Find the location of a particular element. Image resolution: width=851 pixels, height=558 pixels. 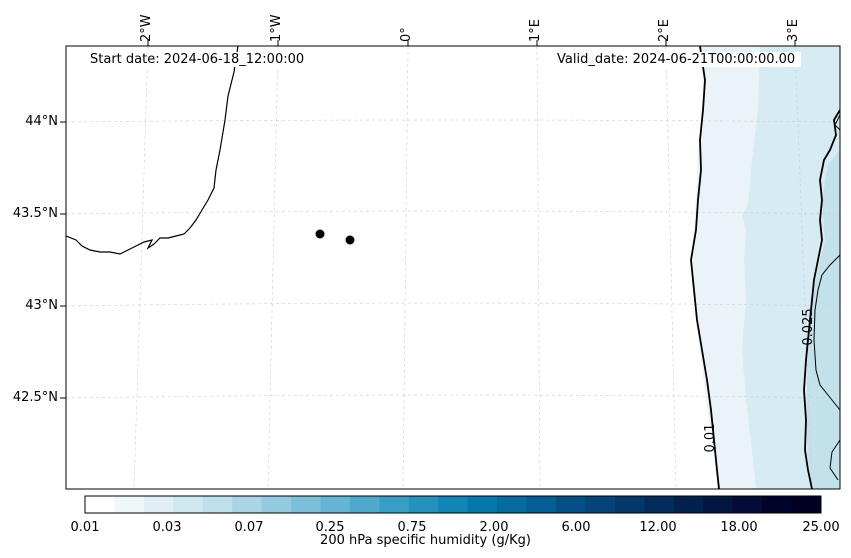

lat-label-44: 44°N is located at coordinates (41, 121).